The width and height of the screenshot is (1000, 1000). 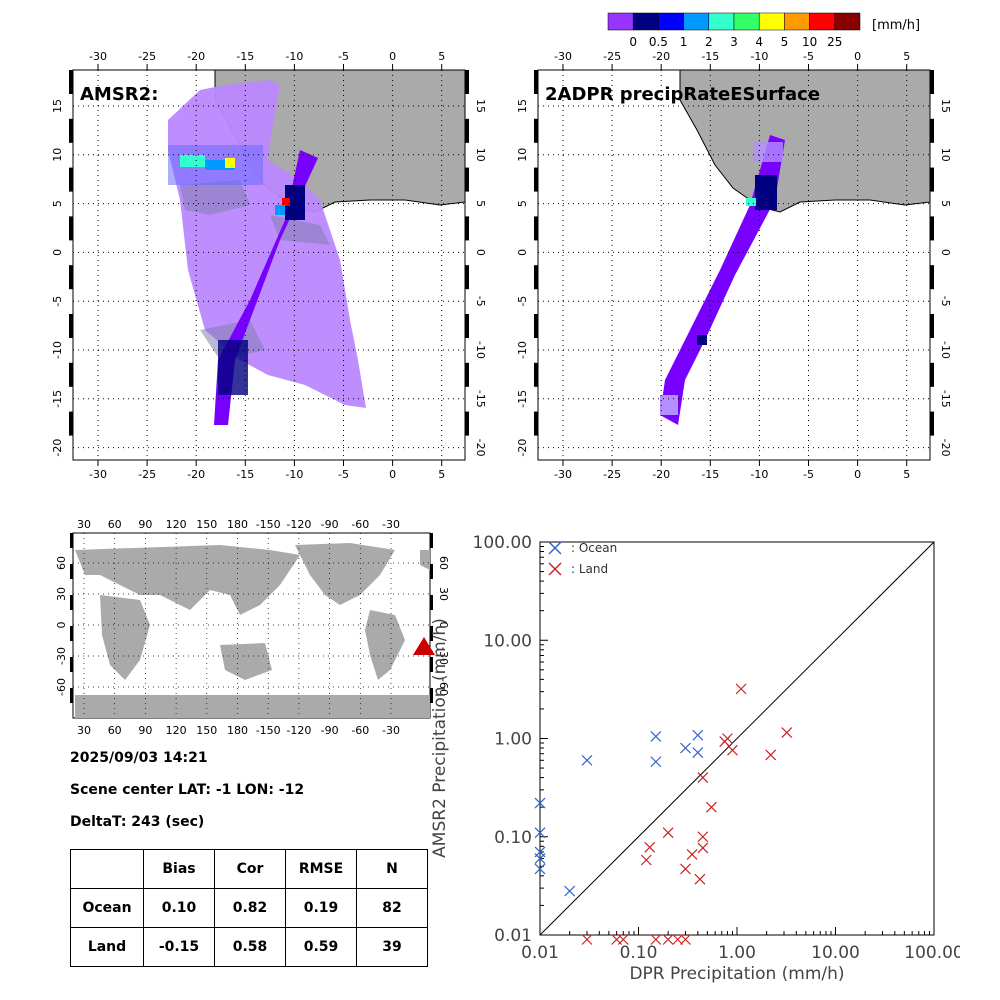 I want to click on lat-tick-label: -30, so click(x=443, y=656).